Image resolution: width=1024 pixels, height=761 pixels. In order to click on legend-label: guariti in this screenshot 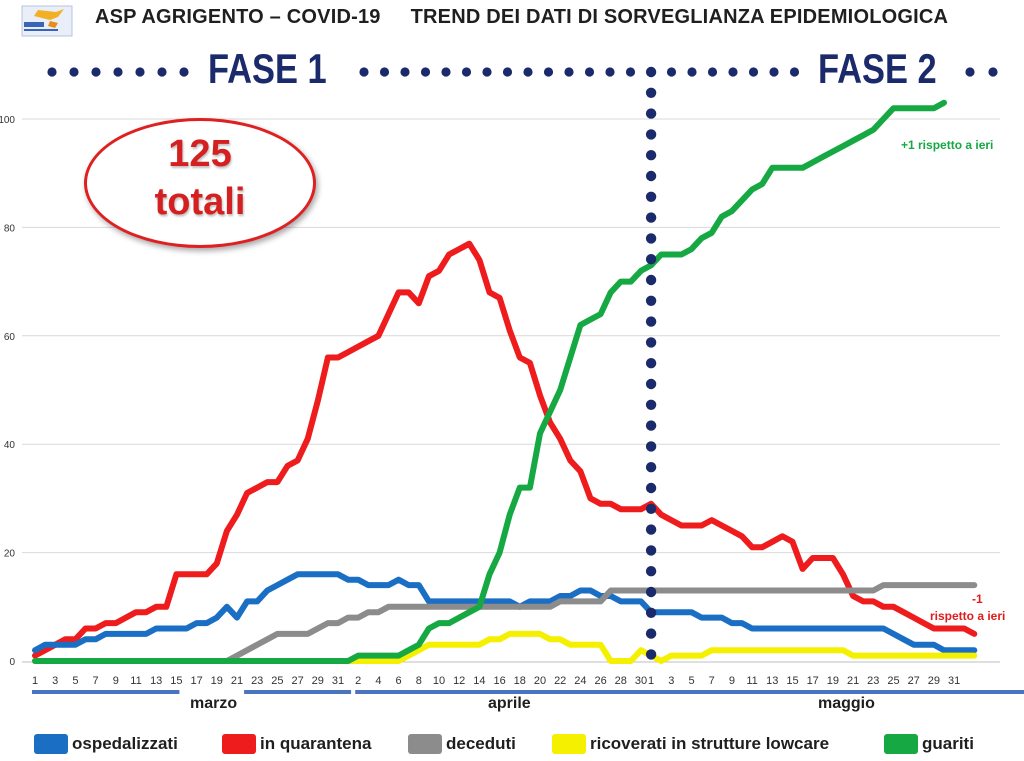, I will do `click(948, 743)`.